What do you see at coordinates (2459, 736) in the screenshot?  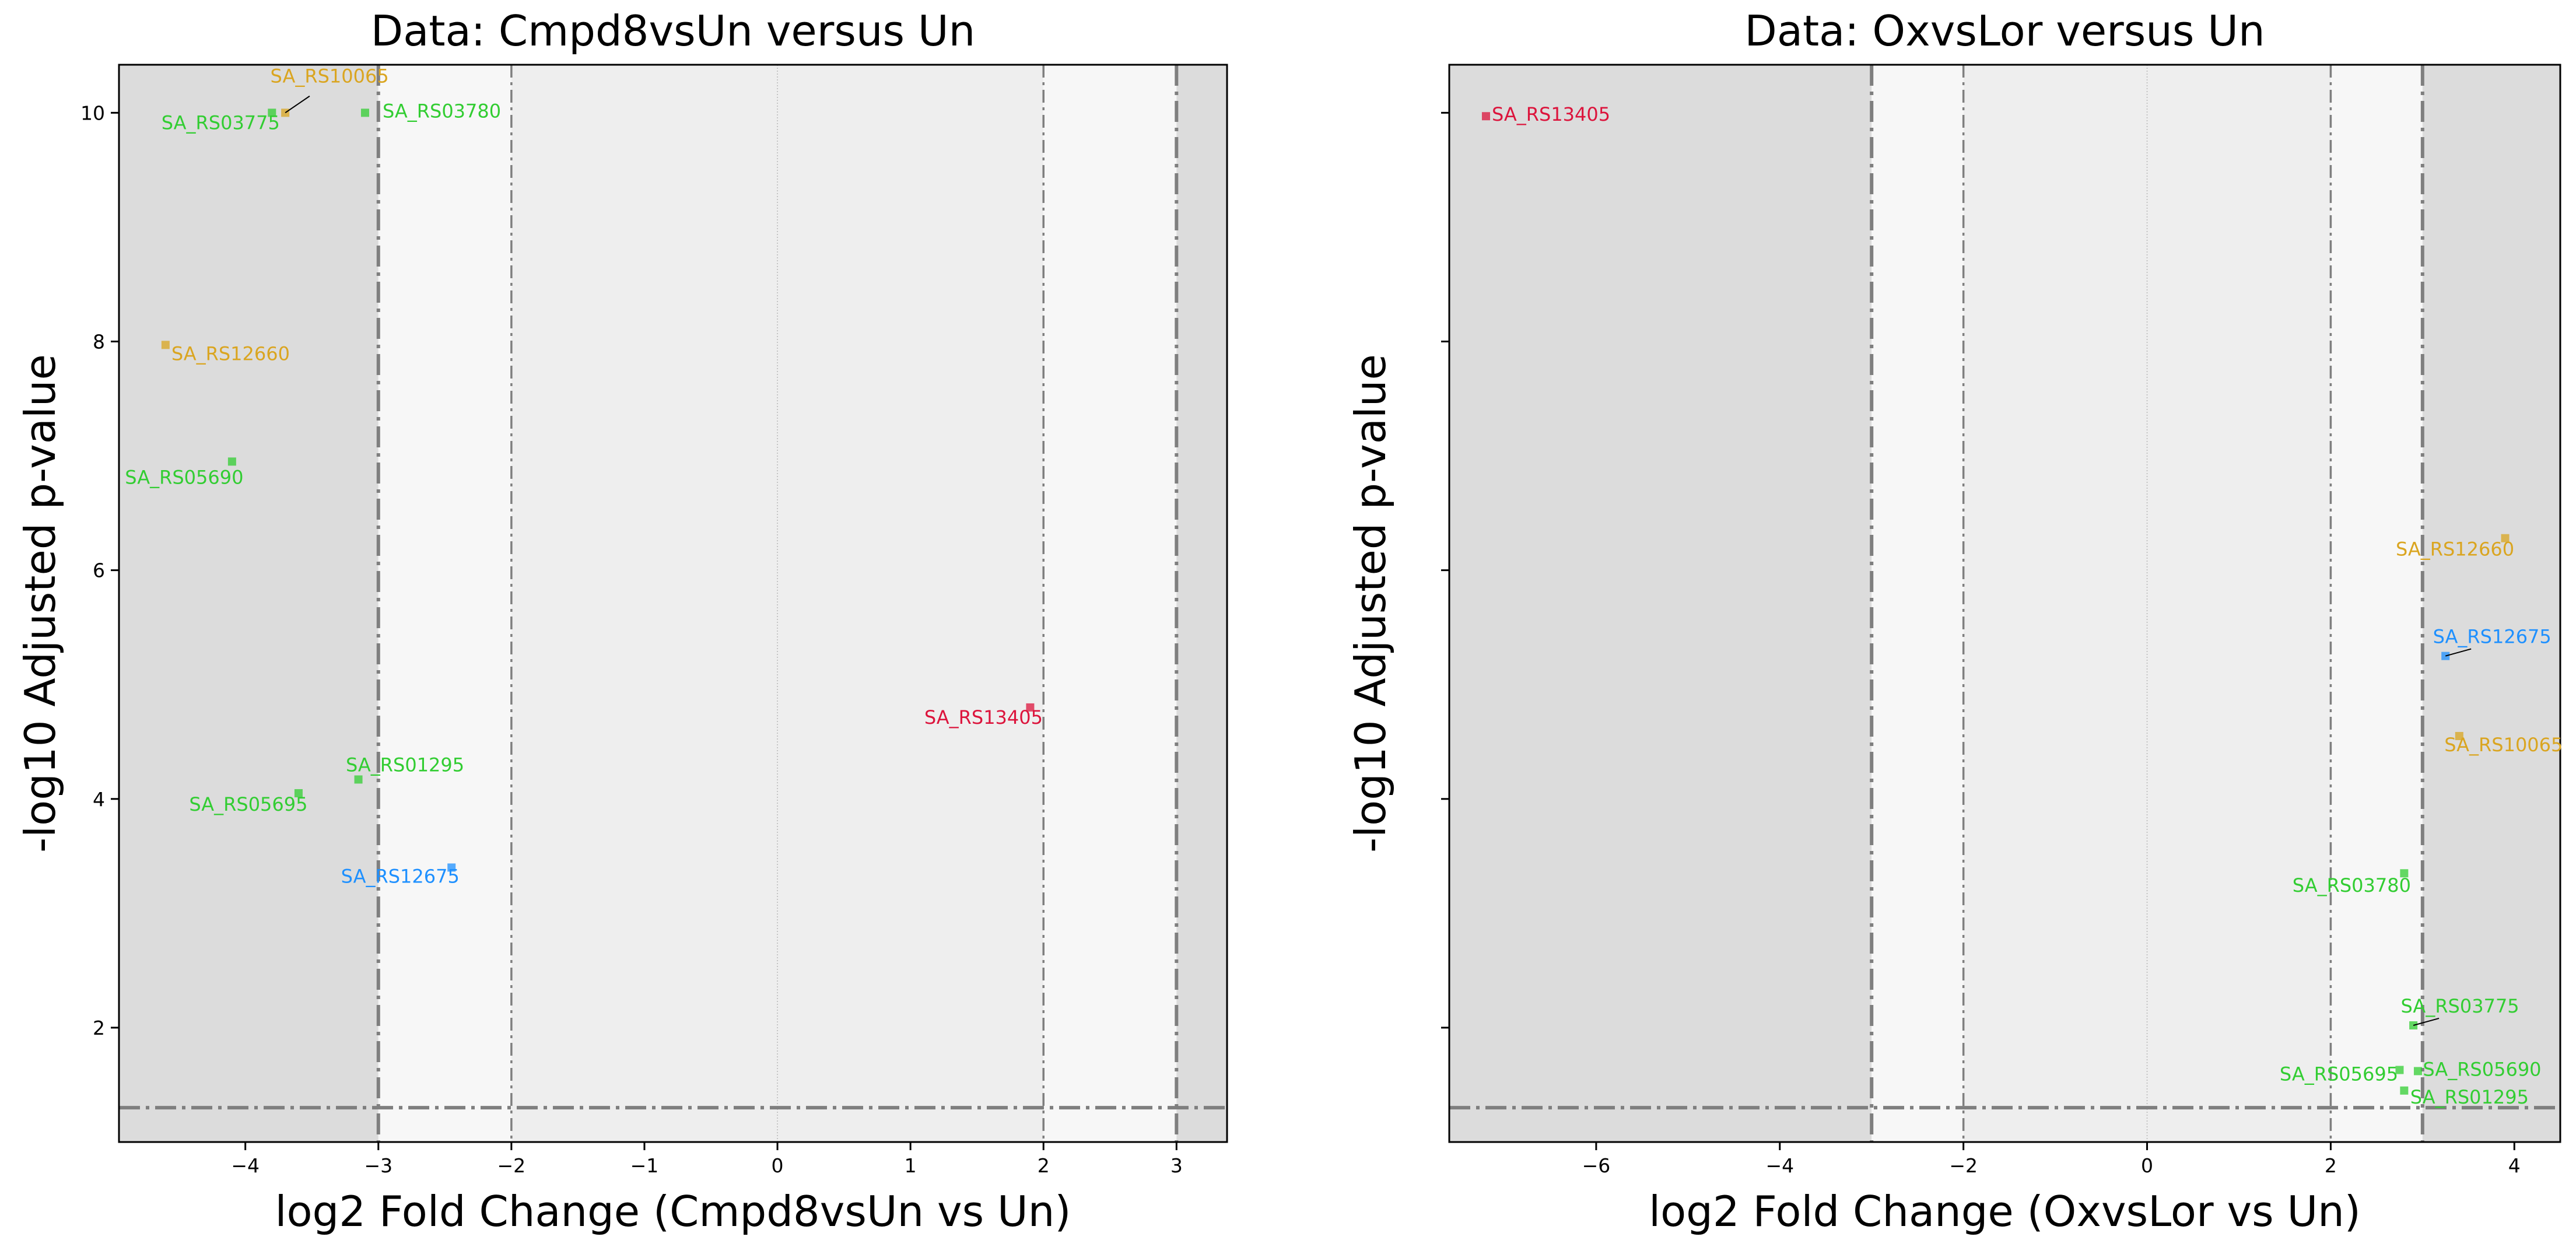 I see `data-point-sa-rs10065` at bounding box center [2459, 736].